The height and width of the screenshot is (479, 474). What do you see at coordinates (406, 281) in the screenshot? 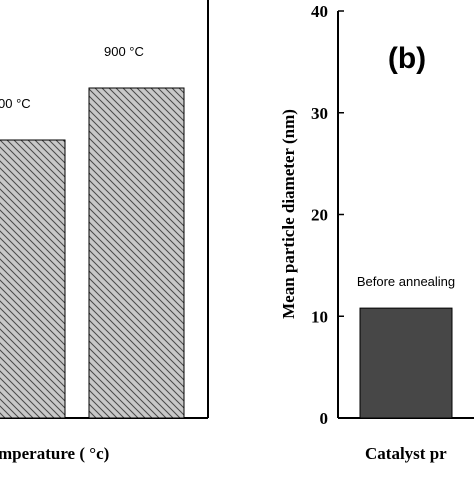
I see `panel-b-bar-label: Before annealing` at bounding box center [406, 281].